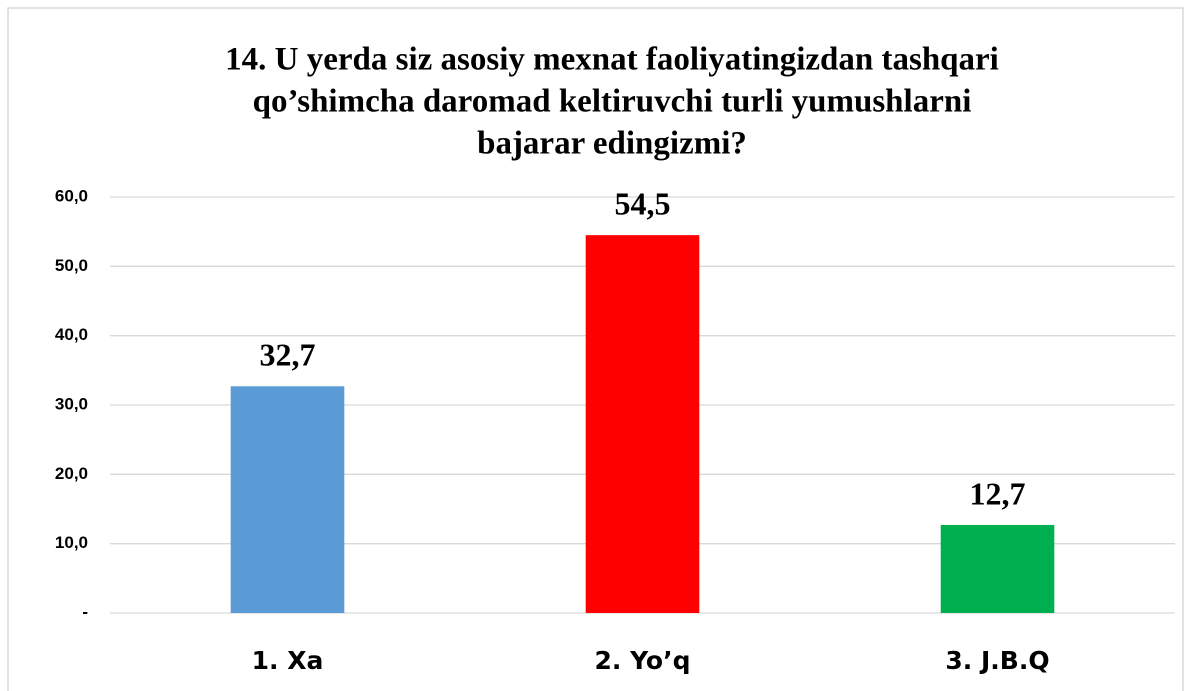  Describe the element at coordinates (997, 660) in the screenshot. I see `x-tick-label: 3. J.B.Q` at that location.